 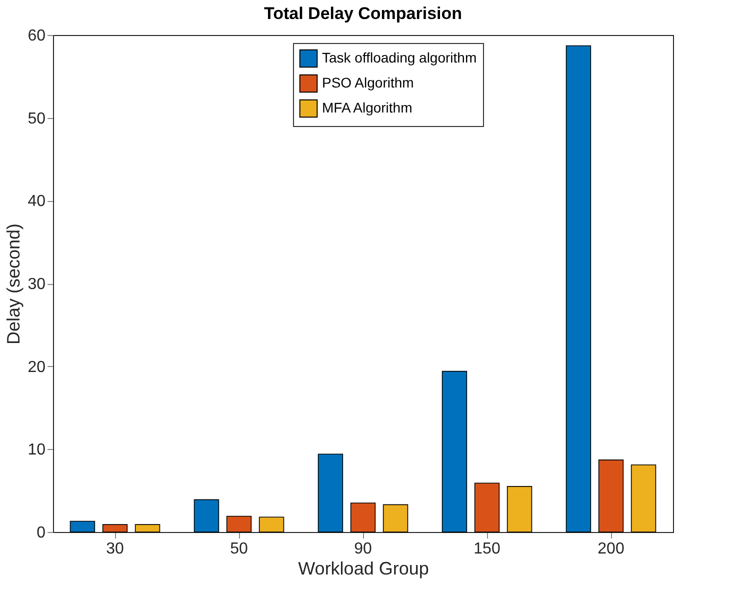 I want to click on x-tick-label: 50, so click(x=239, y=549).